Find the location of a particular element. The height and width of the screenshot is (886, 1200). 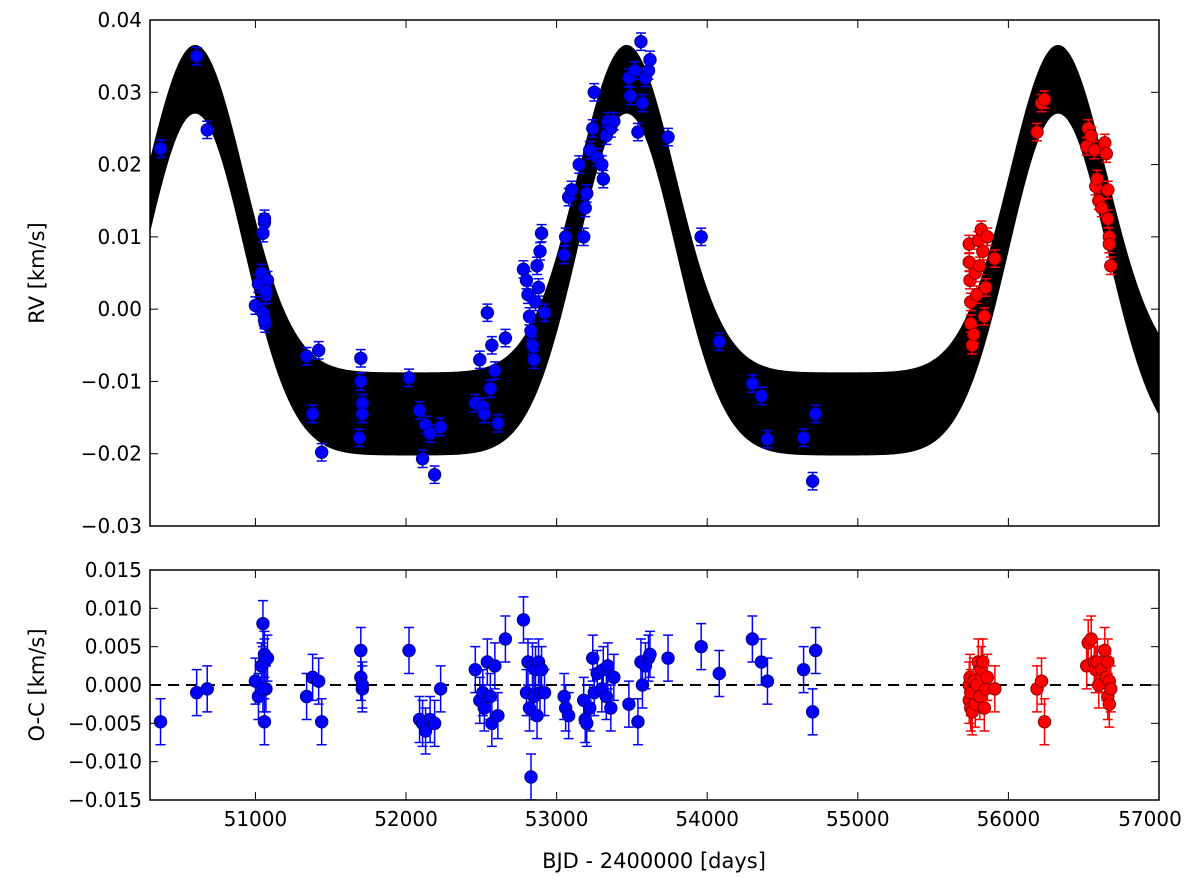

oc-ytick-label: 0.015 is located at coordinates (113, 570).